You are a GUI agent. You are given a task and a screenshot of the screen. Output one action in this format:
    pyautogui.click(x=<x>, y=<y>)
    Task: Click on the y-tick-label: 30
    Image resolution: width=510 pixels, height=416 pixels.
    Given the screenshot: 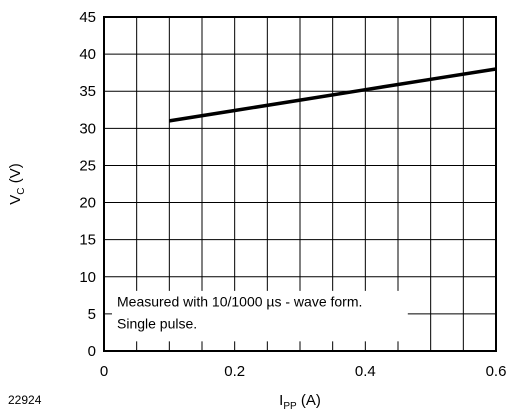 What is the action you would take?
    pyautogui.click(x=87, y=128)
    